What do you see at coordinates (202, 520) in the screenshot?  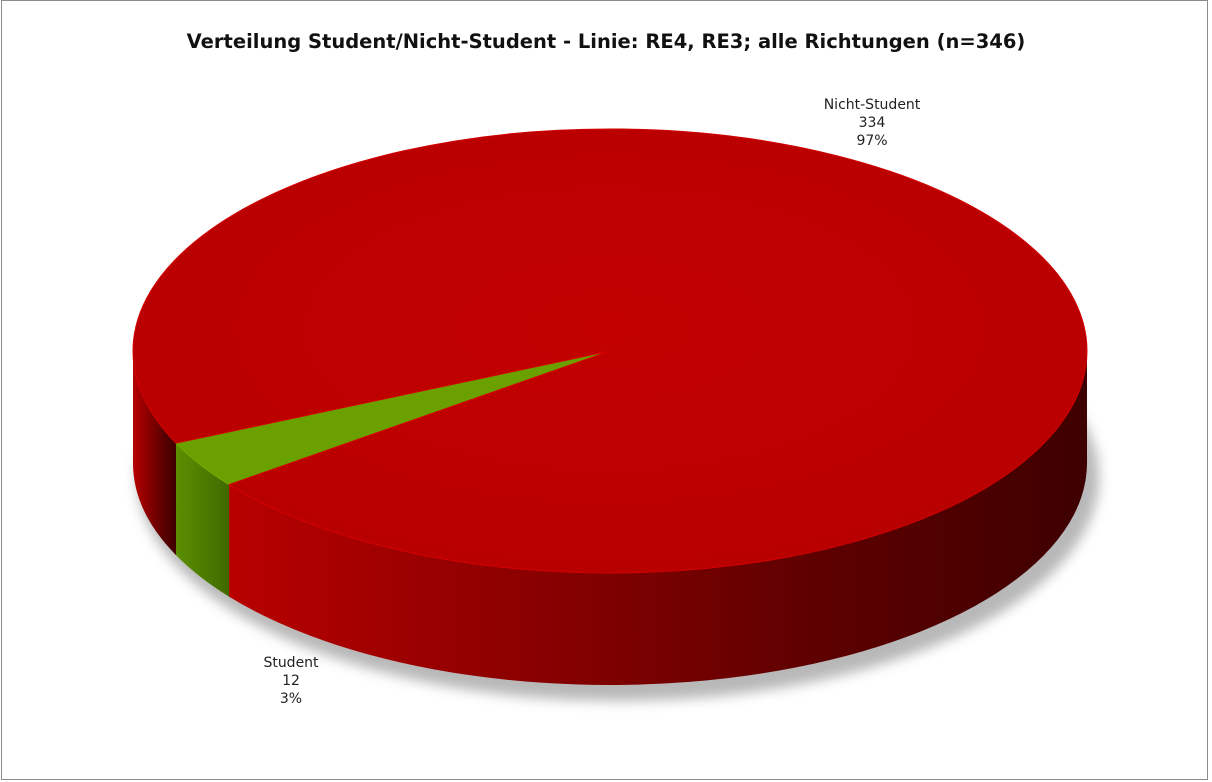 I see `pie-side-student` at bounding box center [202, 520].